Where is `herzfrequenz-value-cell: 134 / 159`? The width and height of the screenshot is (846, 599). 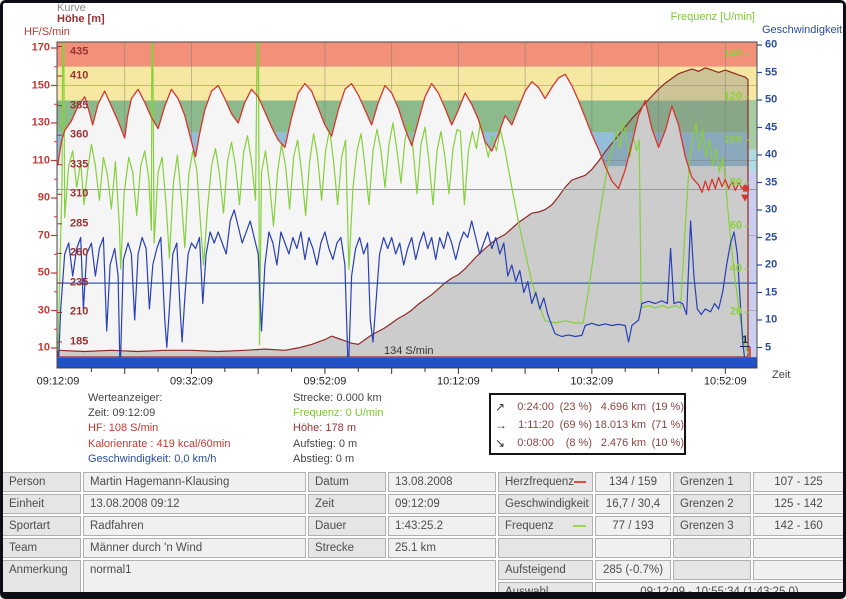
herzfrequenz-value-cell: 134 / 159 is located at coordinates (633, 482).